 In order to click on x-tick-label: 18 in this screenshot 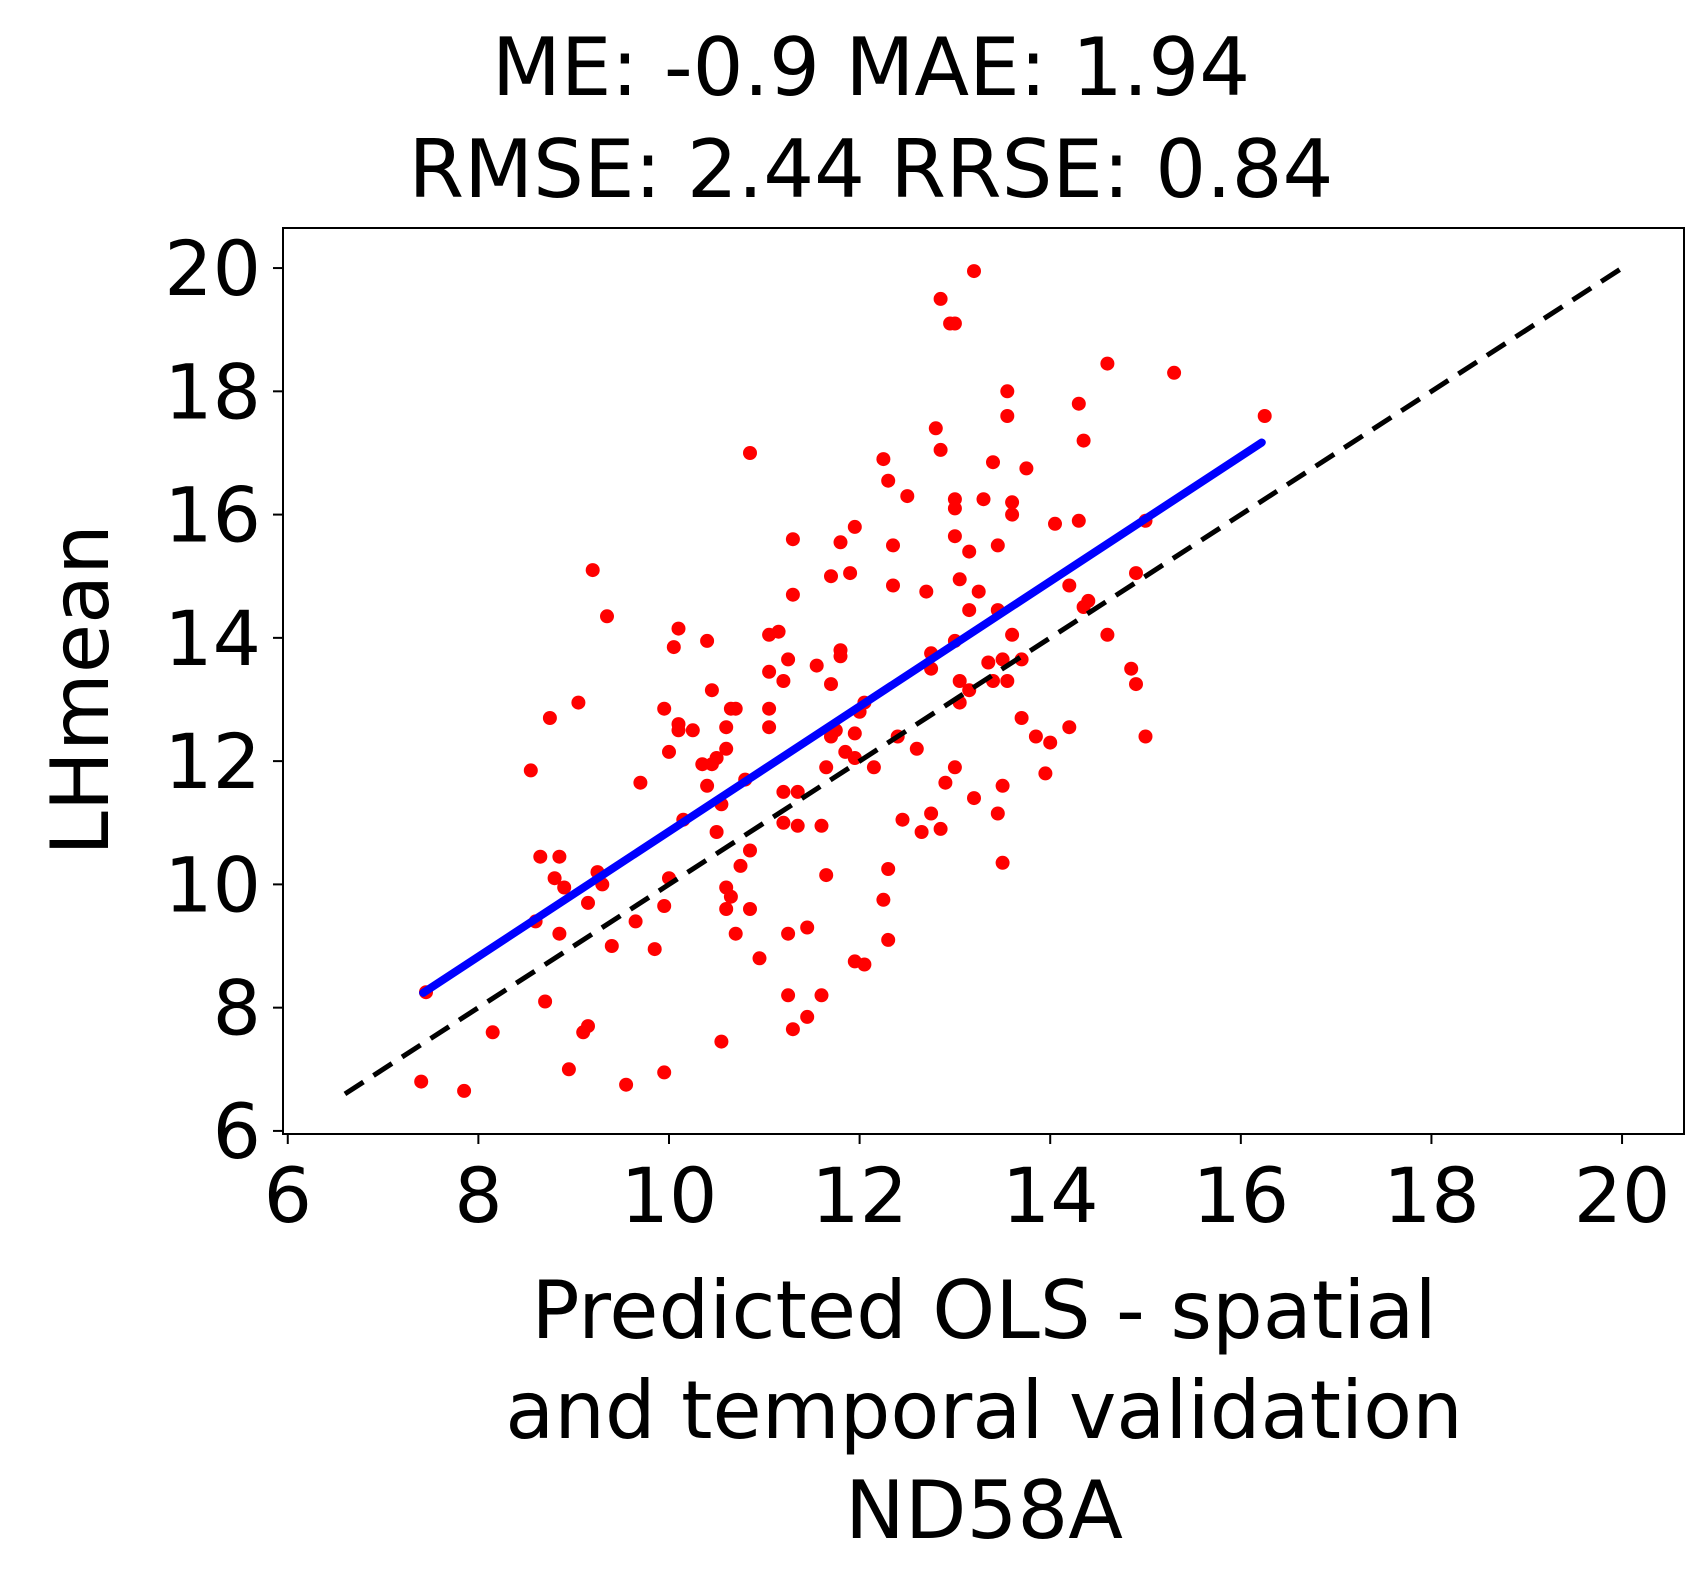, I will do `click(1431, 1195)`.